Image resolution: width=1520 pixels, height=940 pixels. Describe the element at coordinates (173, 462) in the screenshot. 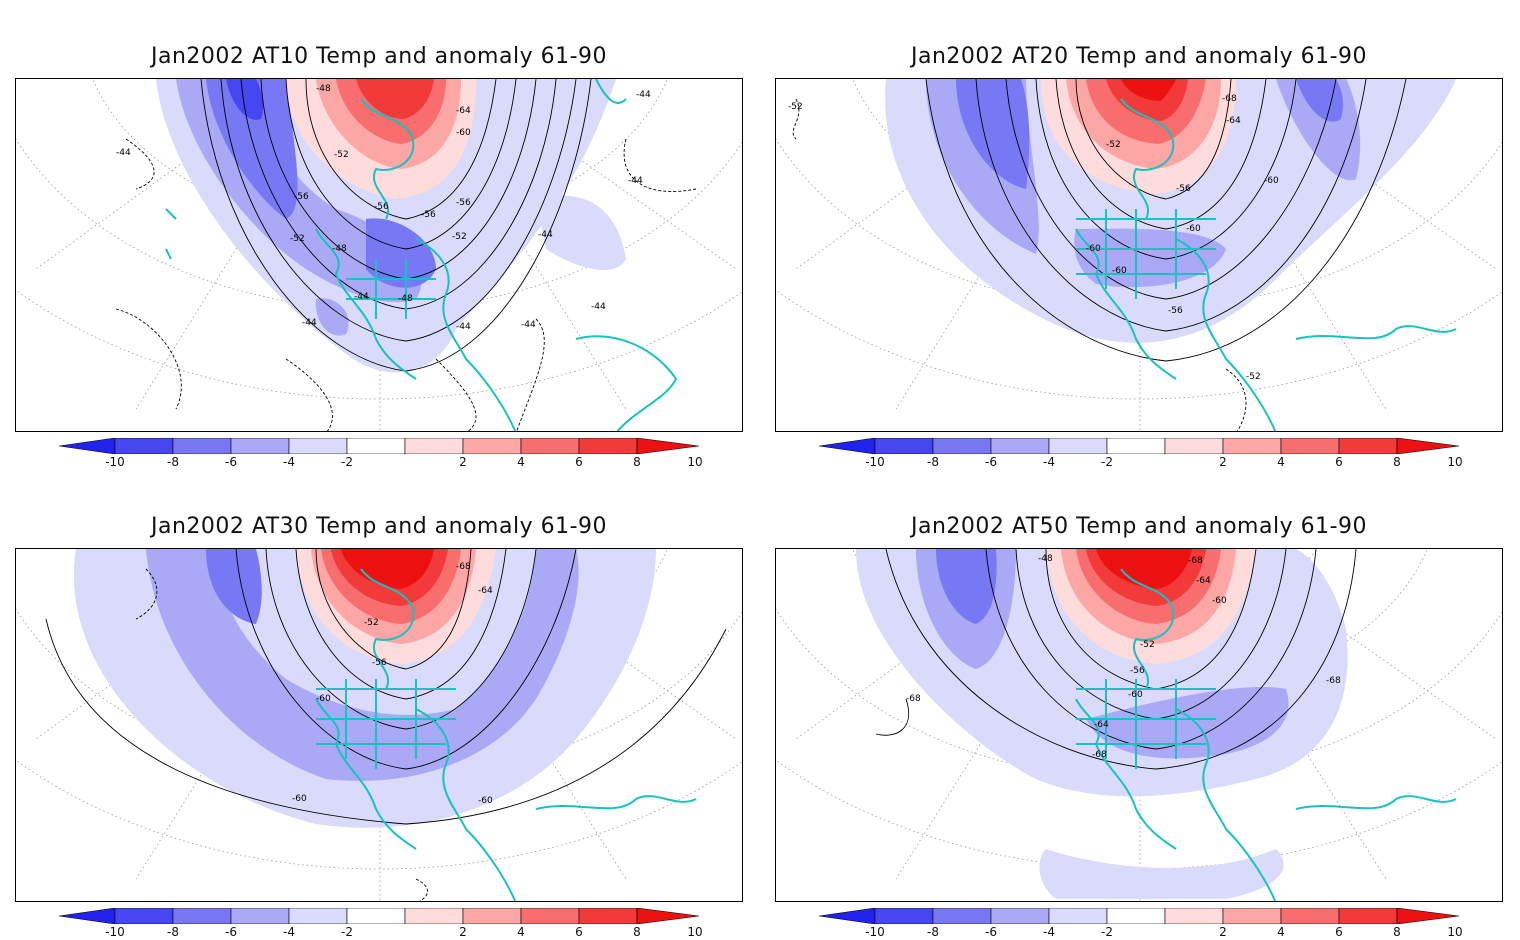

I see `colorbar-tick-label: -8` at that location.